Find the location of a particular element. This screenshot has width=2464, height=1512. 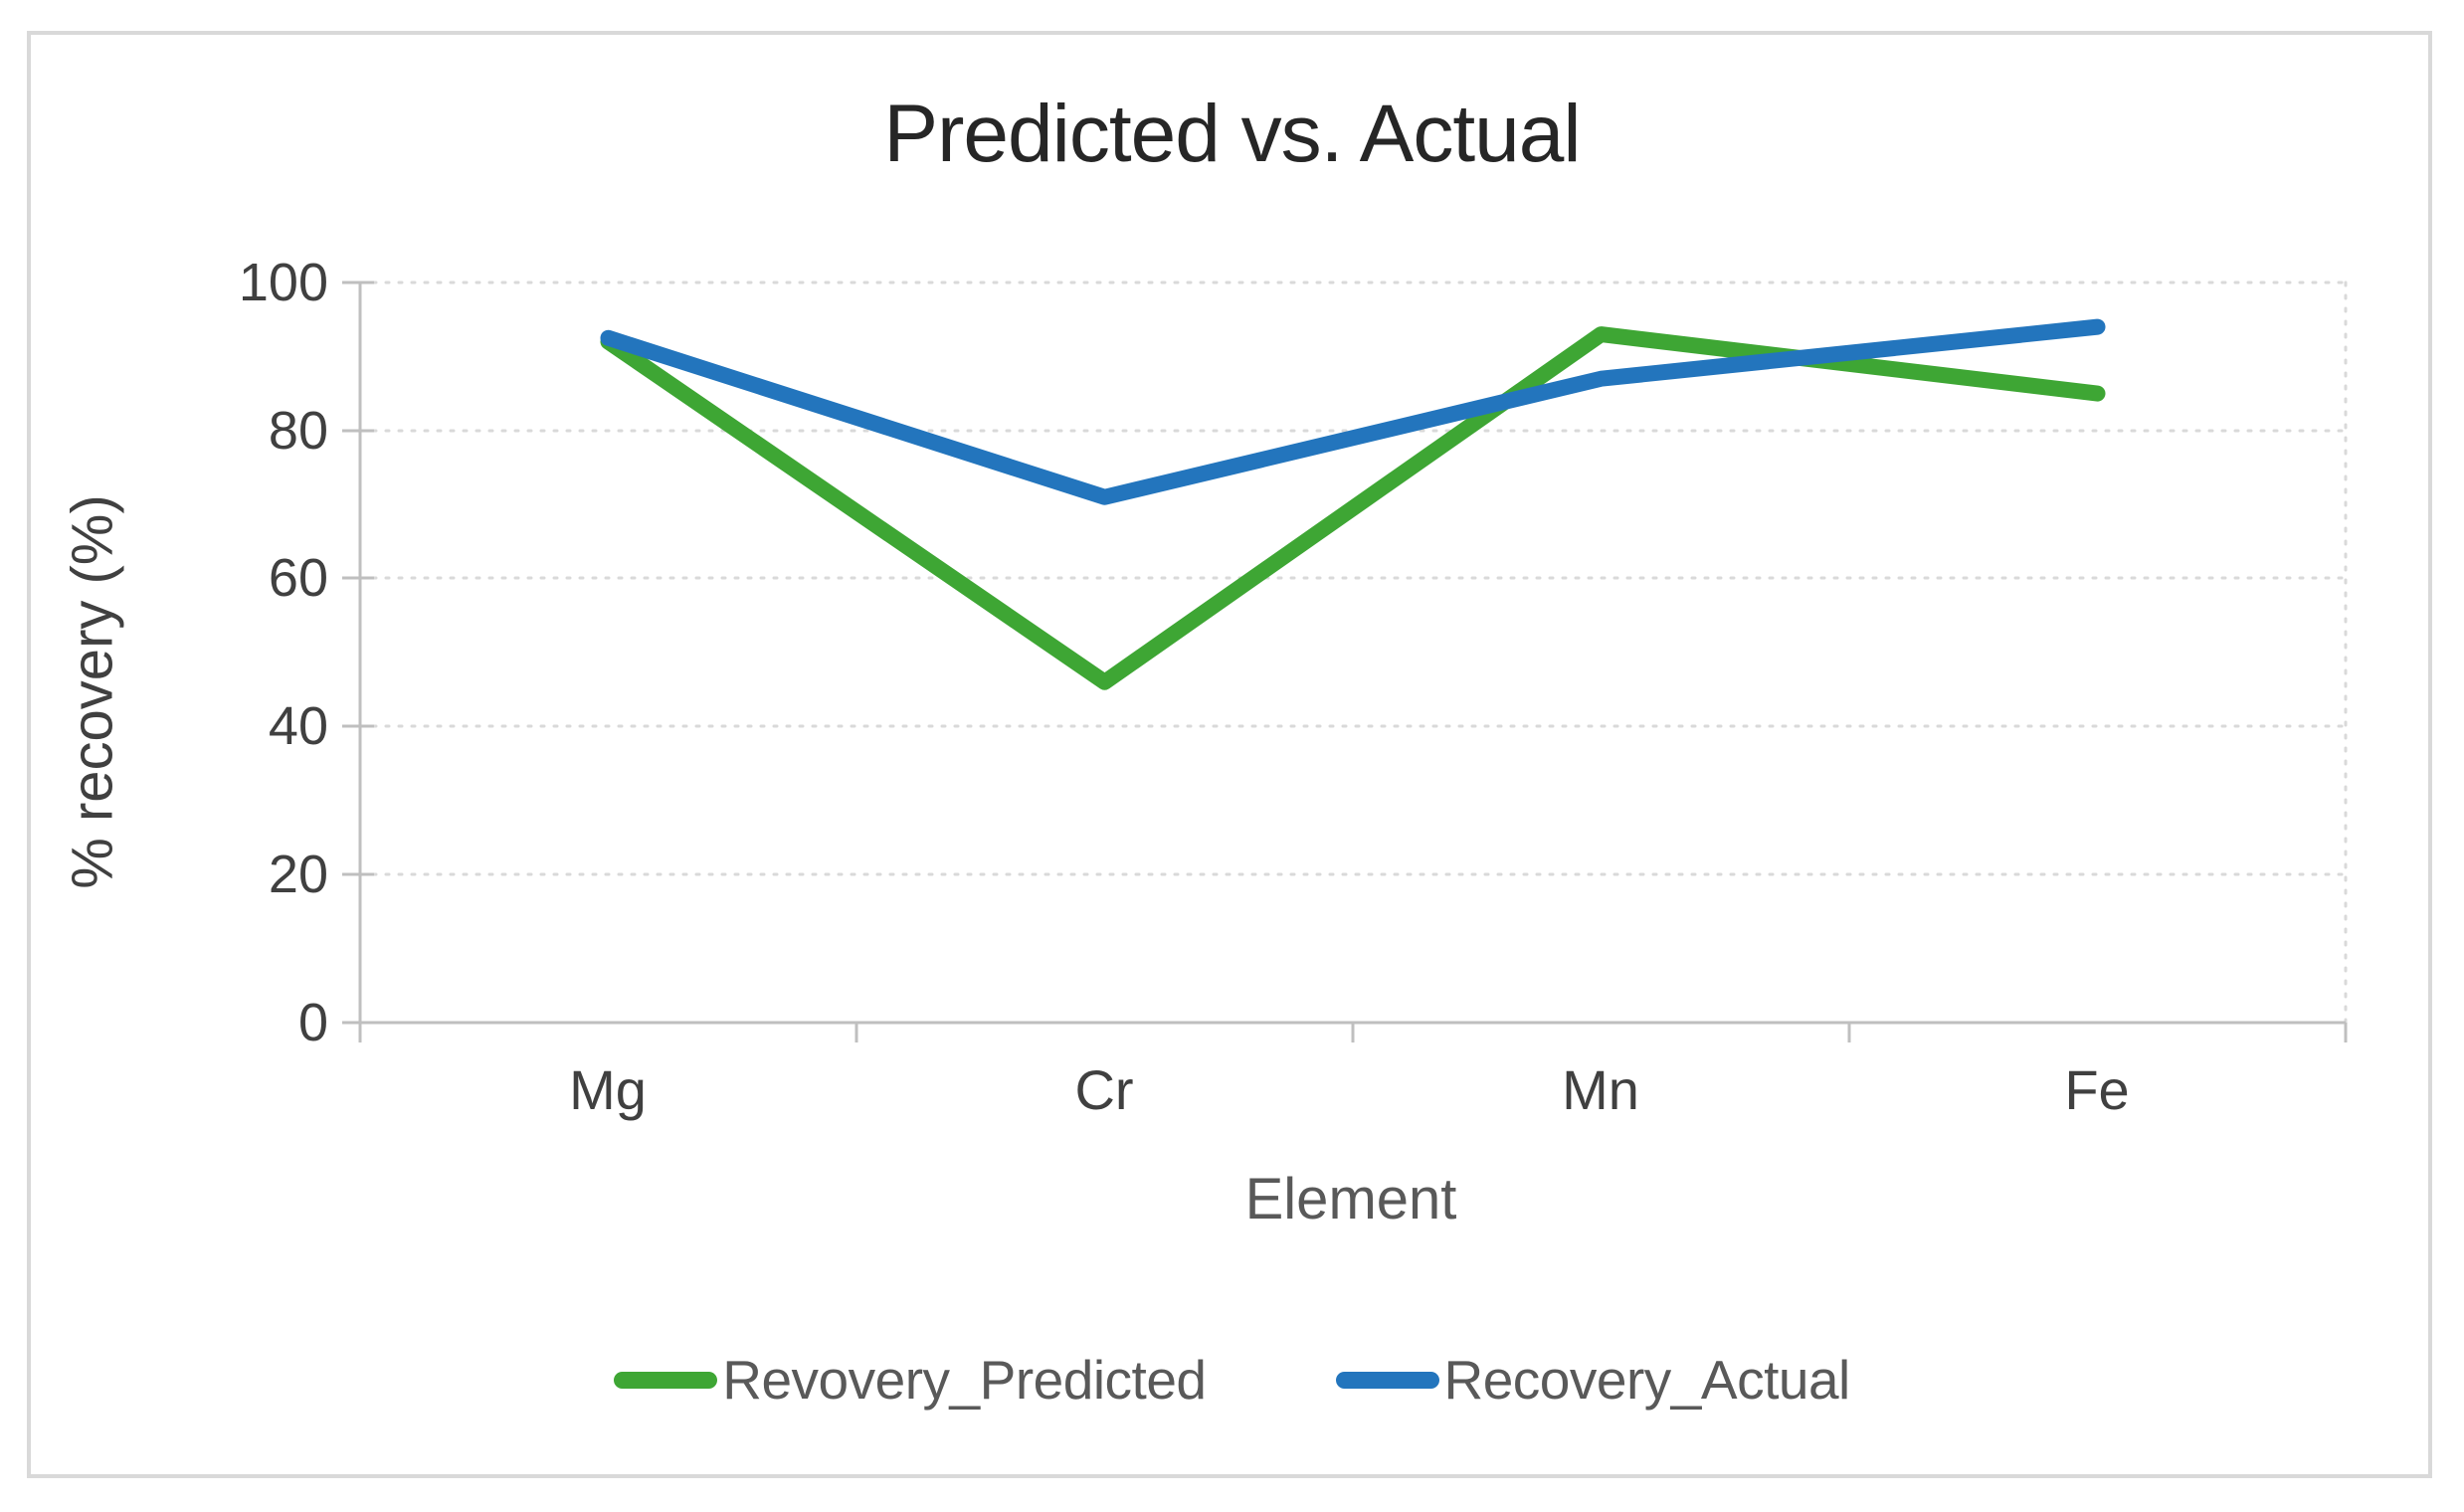

legend-item-actual: Recovery_Actual is located at coordinates (1593, 1380).